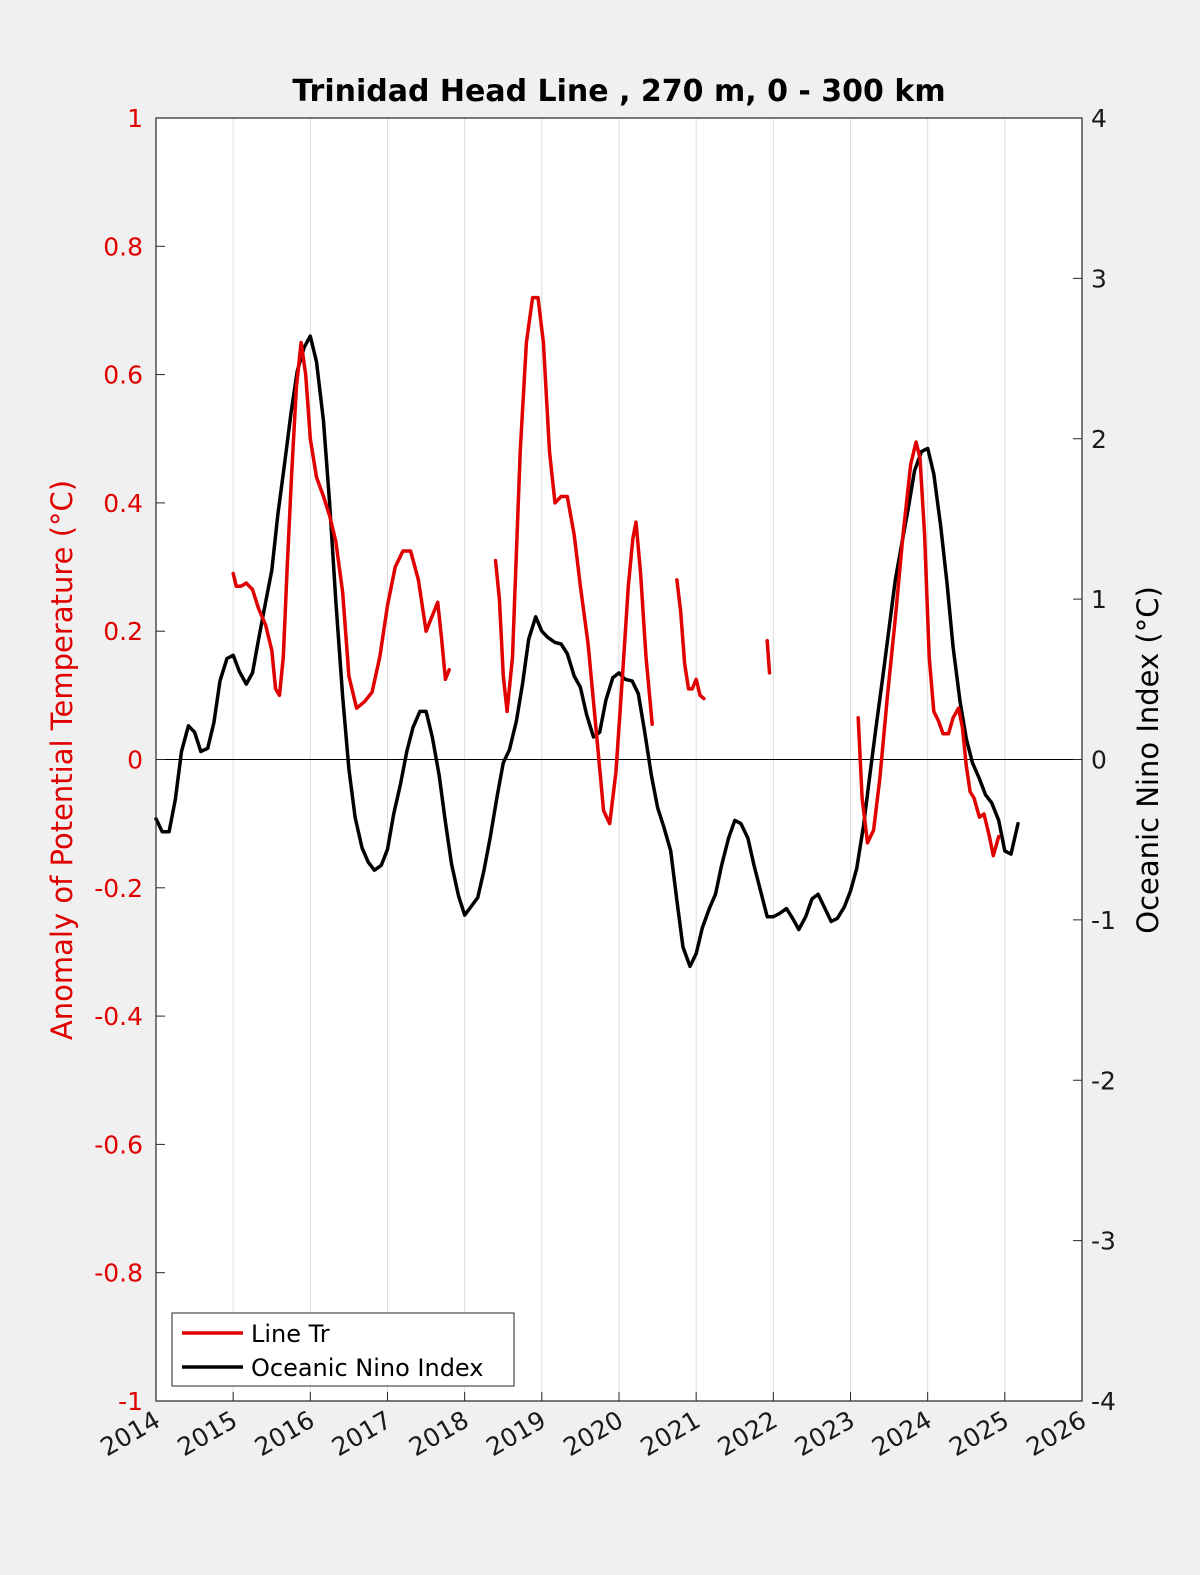  What do you see at coordinates (135, 118) in the screenshot?
I see `y-tick-label-left: 1` at bounding box center [135, 118].